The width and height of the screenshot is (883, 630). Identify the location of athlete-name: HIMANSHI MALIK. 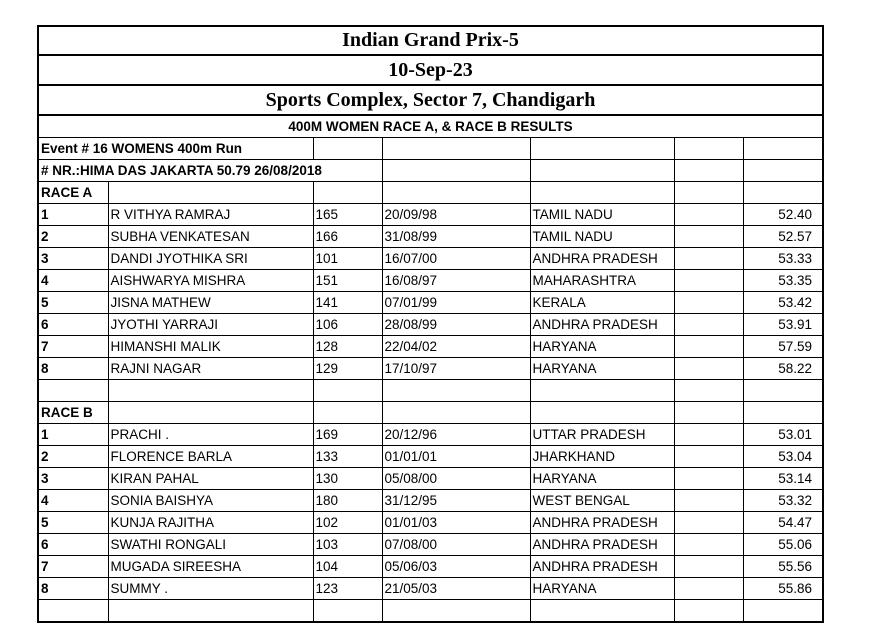
(210, 346).